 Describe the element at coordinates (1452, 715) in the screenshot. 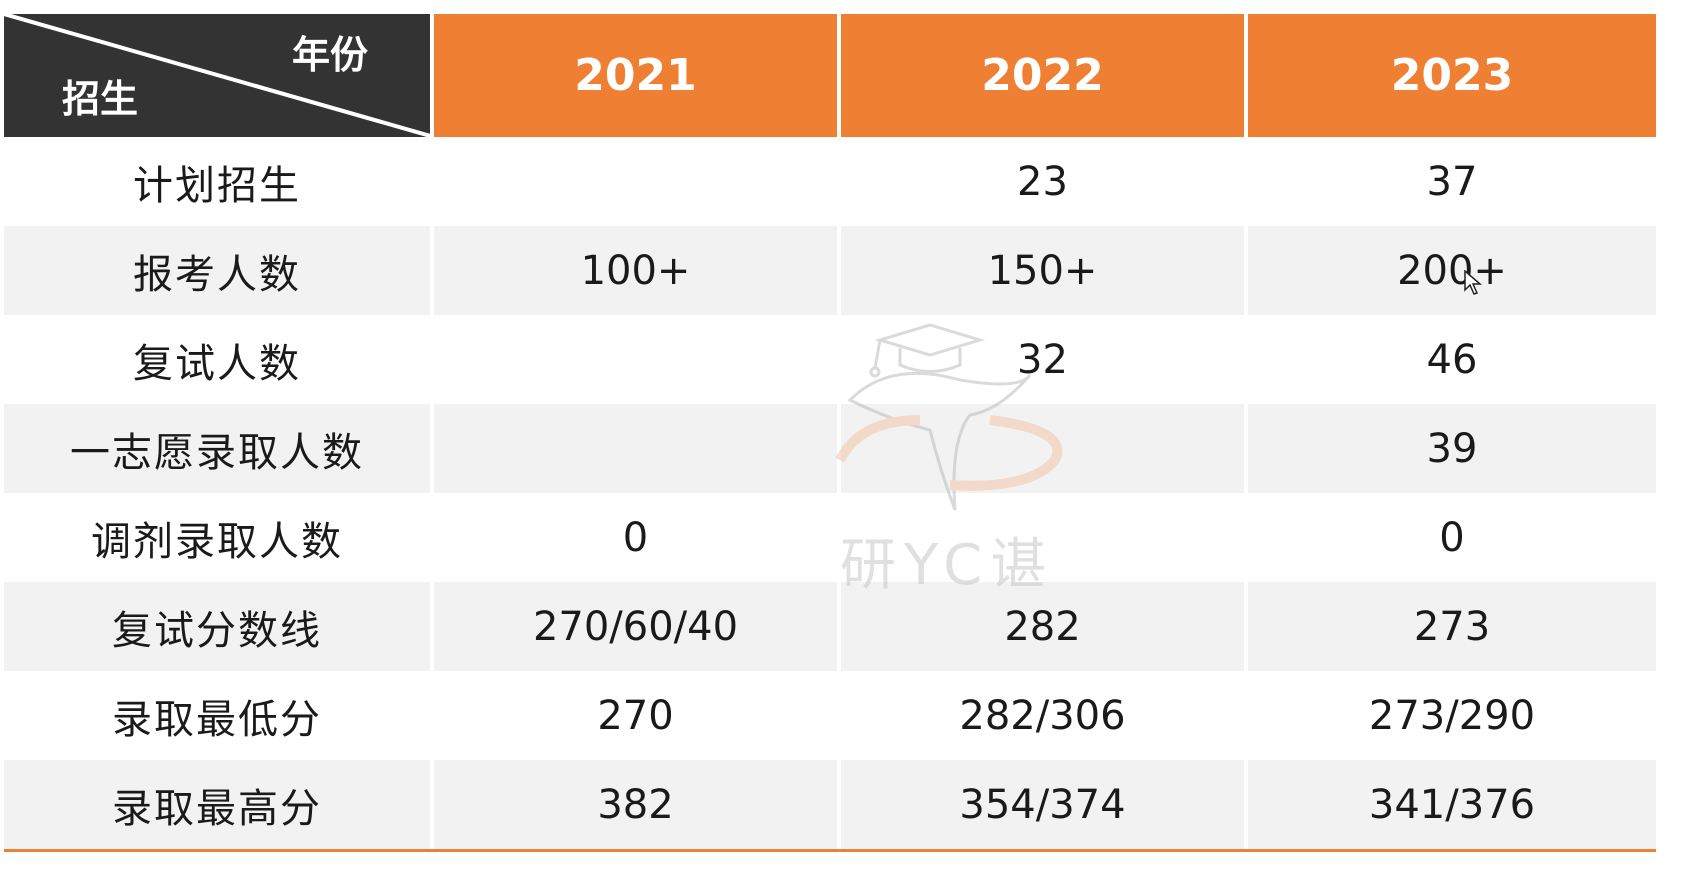

I see `table-cell: 273/290` at that location.